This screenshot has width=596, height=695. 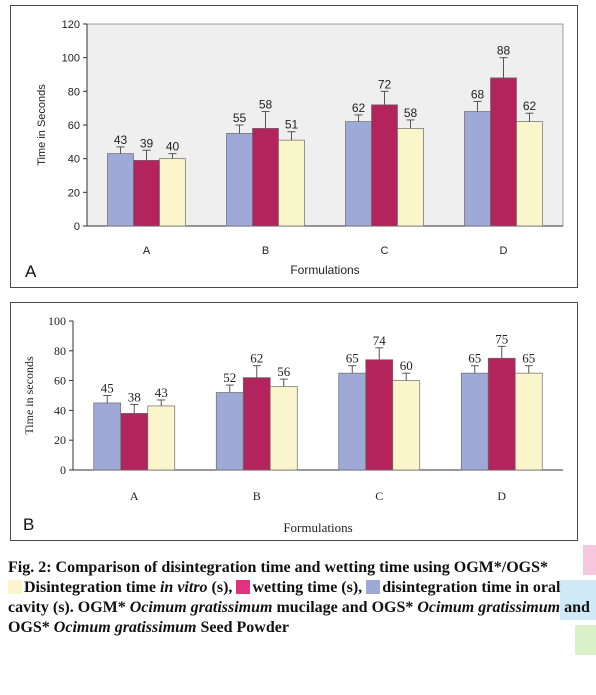 I want to click on data-label: 39, so click(x=147, y=143).